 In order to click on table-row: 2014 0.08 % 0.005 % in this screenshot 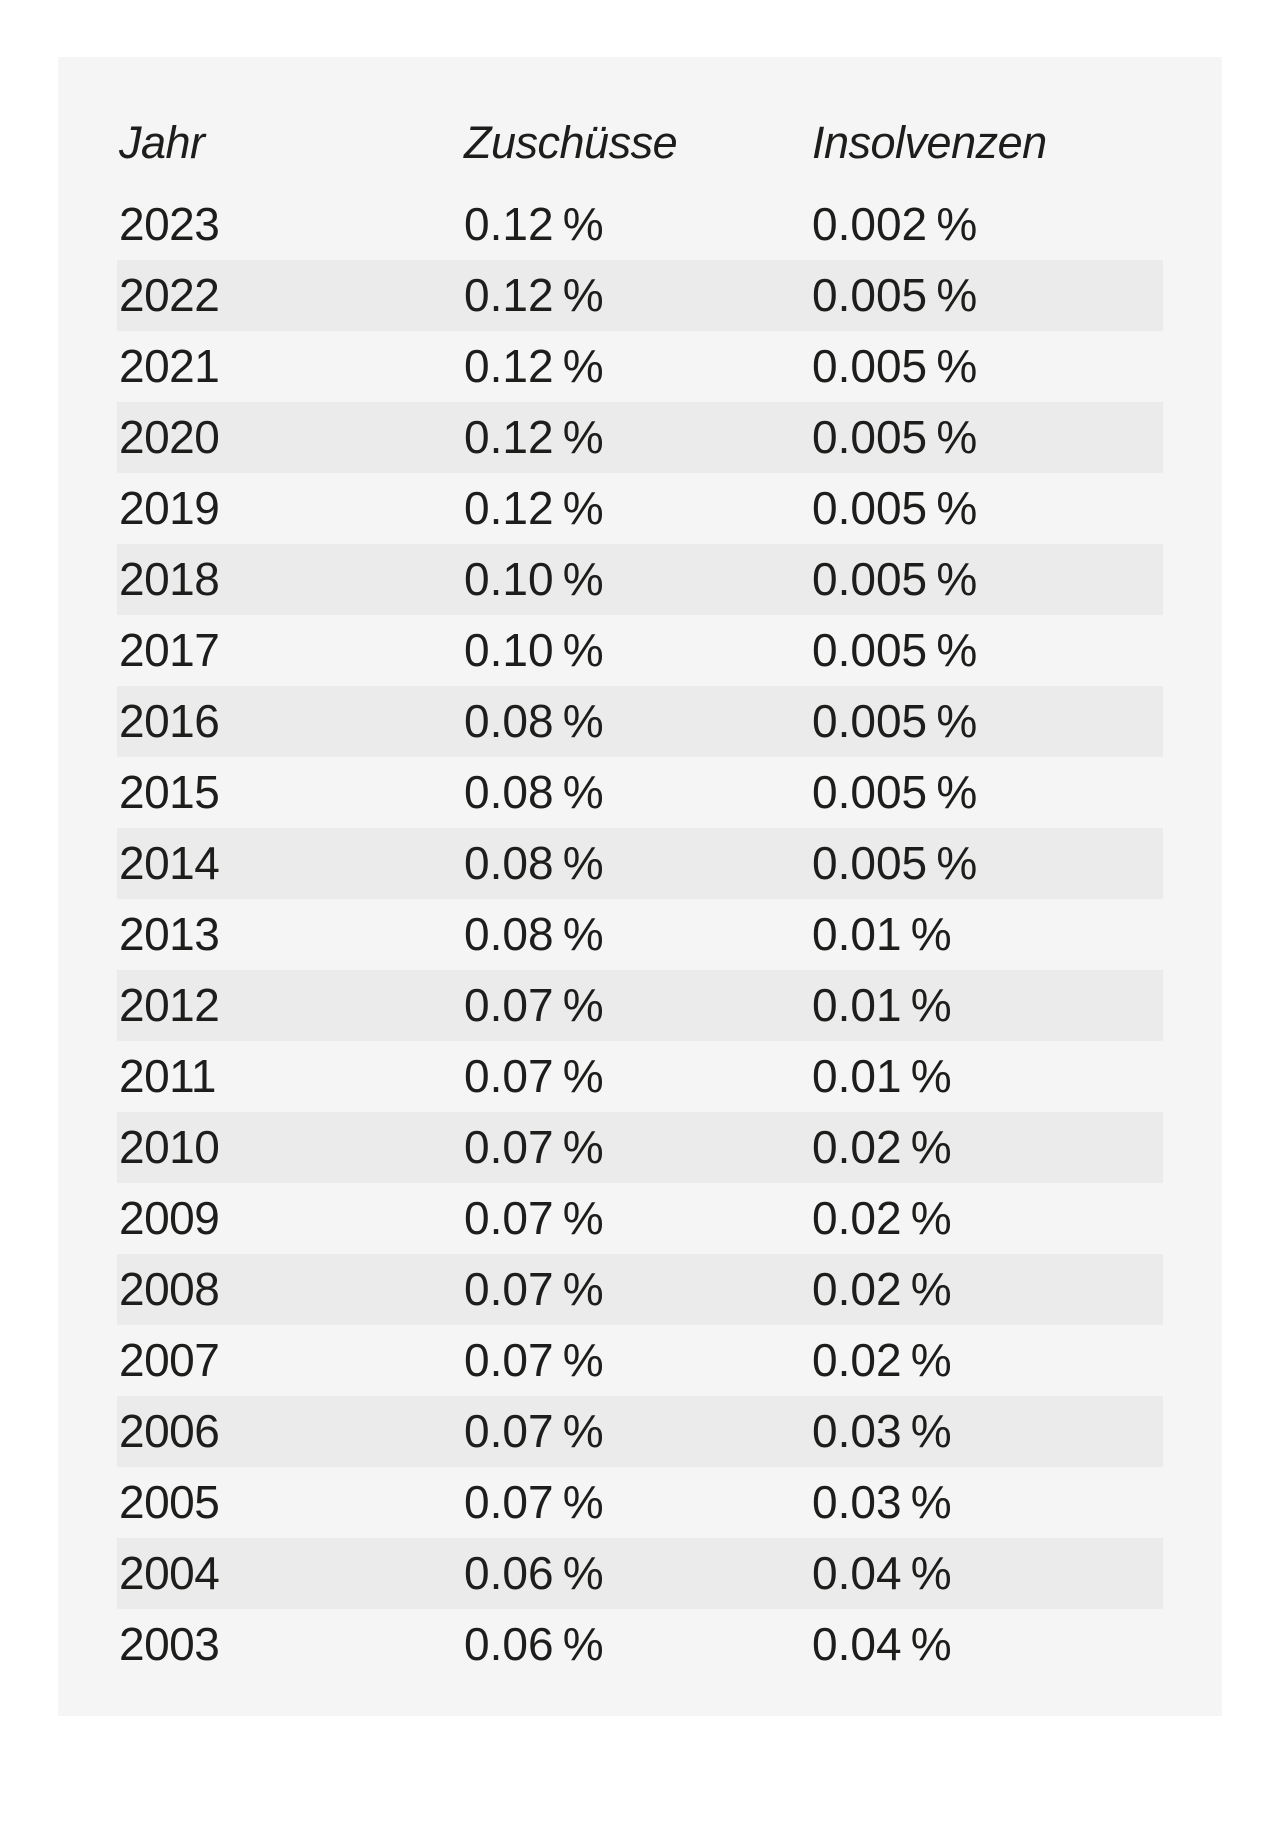, I will do `click(640, 863)`.